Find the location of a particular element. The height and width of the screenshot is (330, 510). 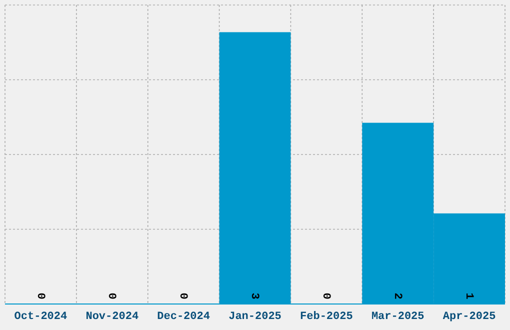

data-label: 2 is located at coordinates (396, 296).